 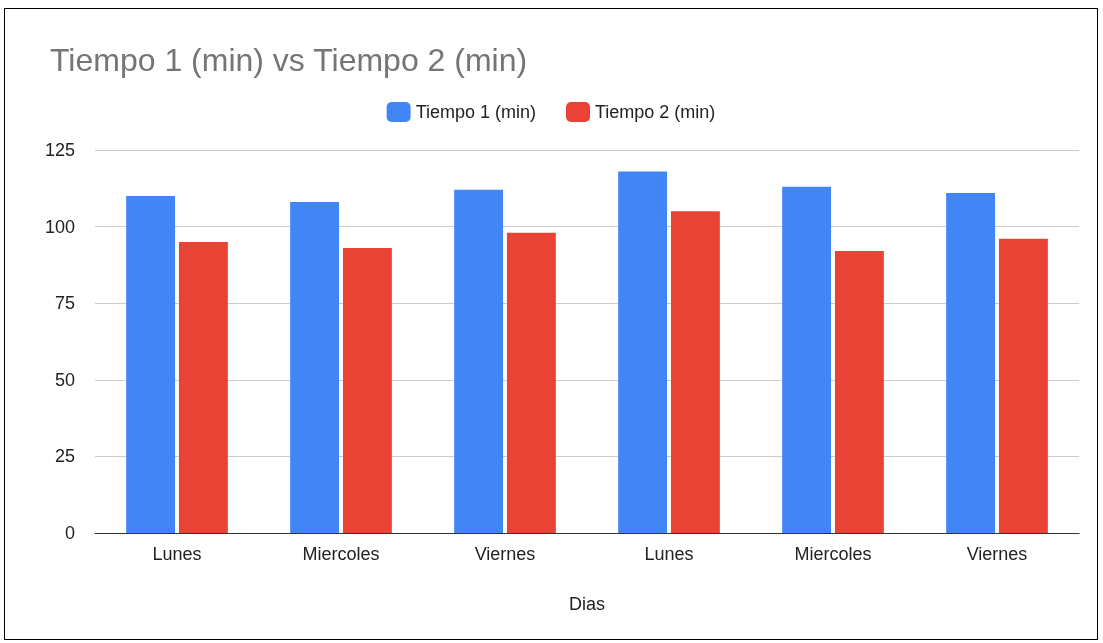 What do you see at coordinates (289, 60) in the screenshot?
I see `chart-title: Tiempo 1 (min) vs Tiempo 2 (min)` at bounding box center [289, 60].